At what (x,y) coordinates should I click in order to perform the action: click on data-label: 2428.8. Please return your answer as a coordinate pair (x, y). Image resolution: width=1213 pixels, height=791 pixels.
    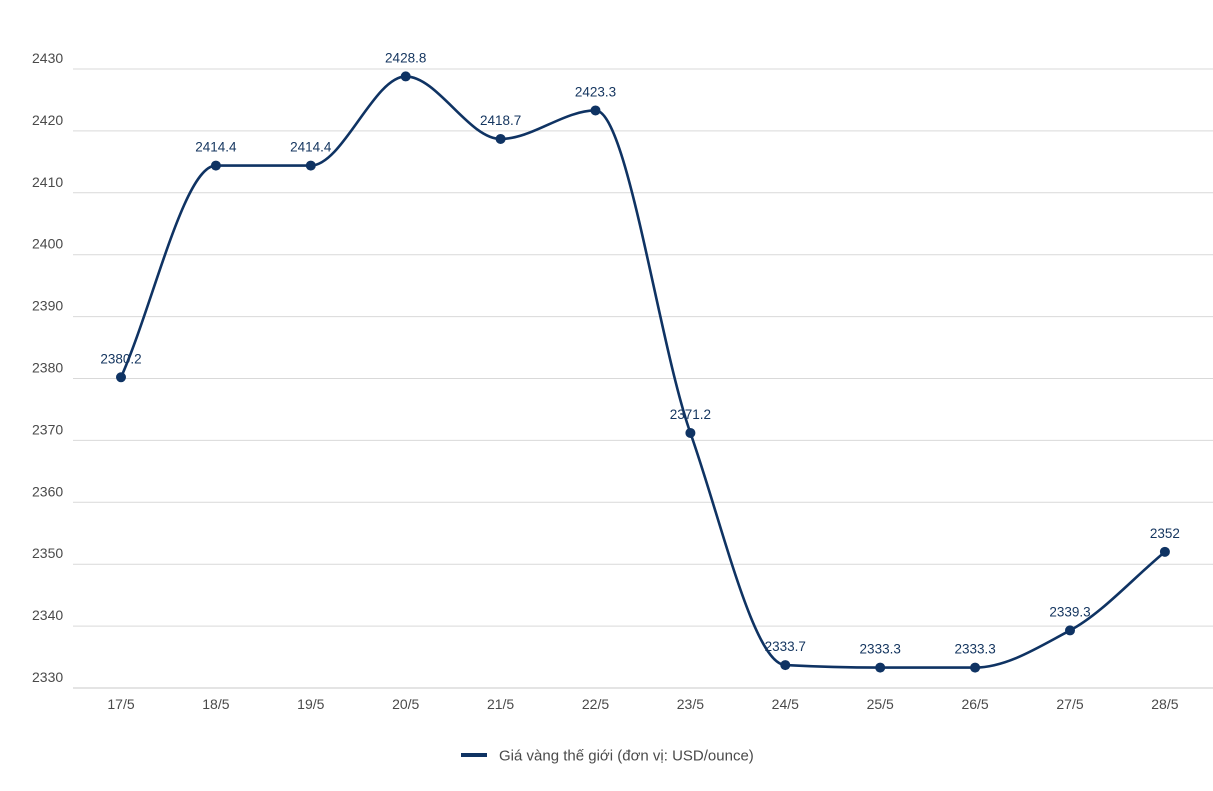
    Looking at the image, I should click on (405, 57).